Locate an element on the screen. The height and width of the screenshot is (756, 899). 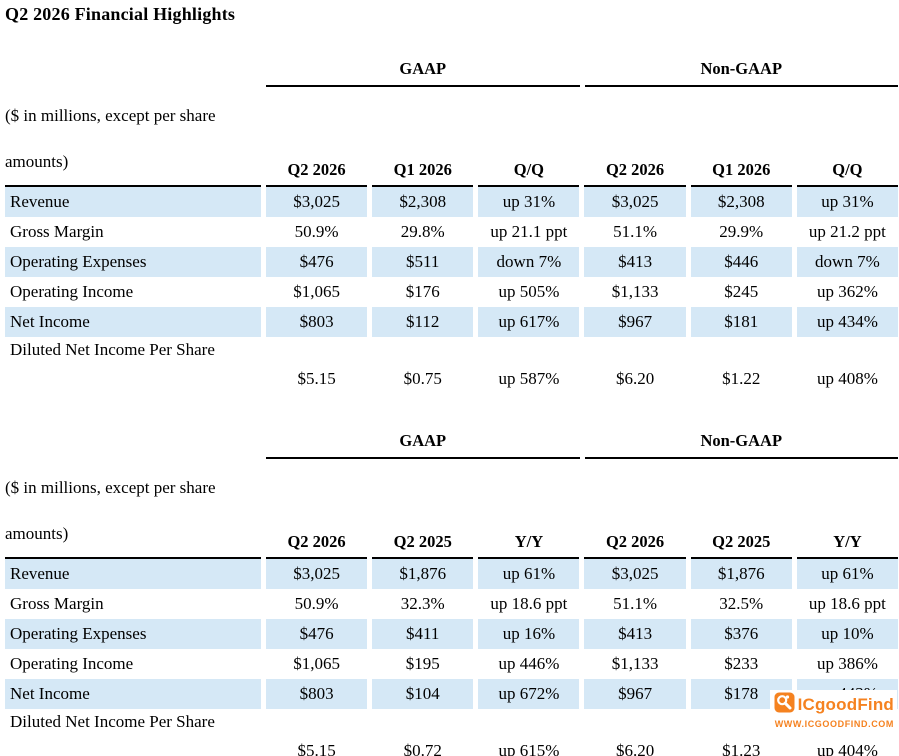
cell-nongaap-change: up 434% is located at coordinates (847, 322).